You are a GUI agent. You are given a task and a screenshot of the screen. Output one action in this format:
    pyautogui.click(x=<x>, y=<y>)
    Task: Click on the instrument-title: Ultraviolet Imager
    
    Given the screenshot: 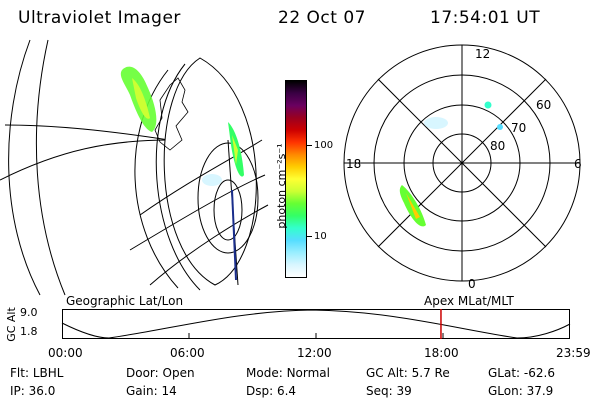 What is the action you would take?
    pyautogui.click(x=99, y=18)
    